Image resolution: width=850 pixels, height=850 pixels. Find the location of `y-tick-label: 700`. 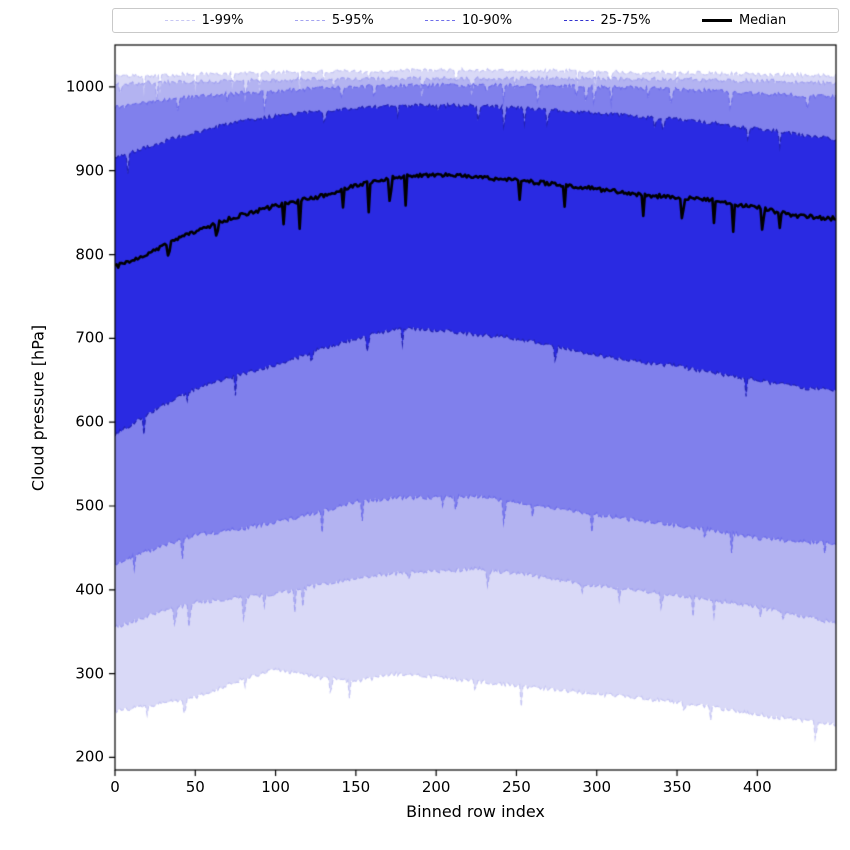

y-tick-label: 700 is located at coordinates (89, 337).